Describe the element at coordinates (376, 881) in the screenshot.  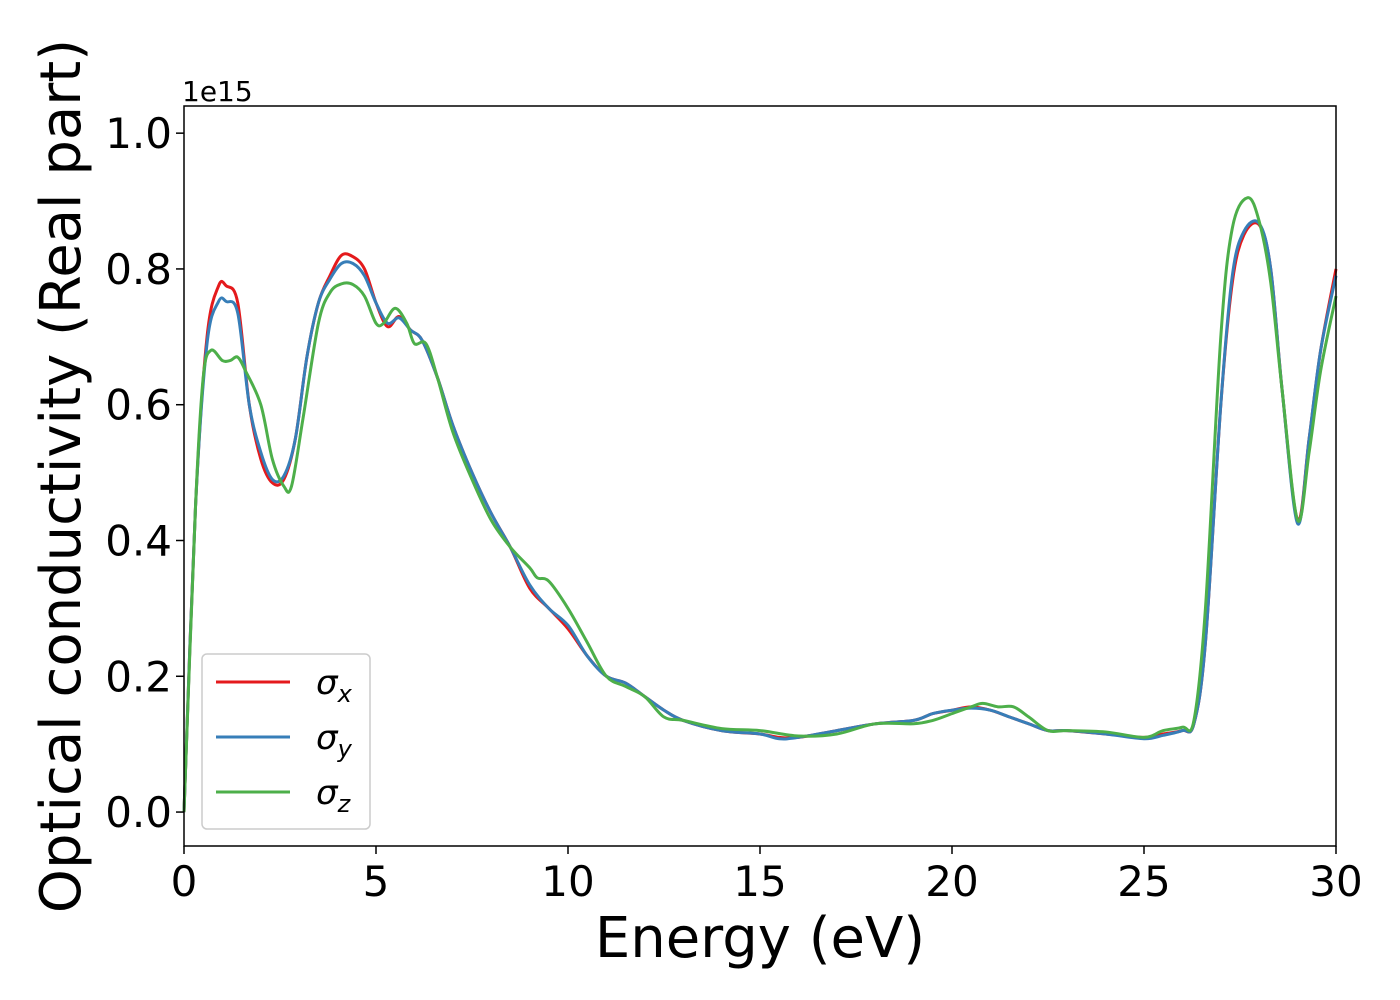
I see `x-tick-label: 5` at that location.